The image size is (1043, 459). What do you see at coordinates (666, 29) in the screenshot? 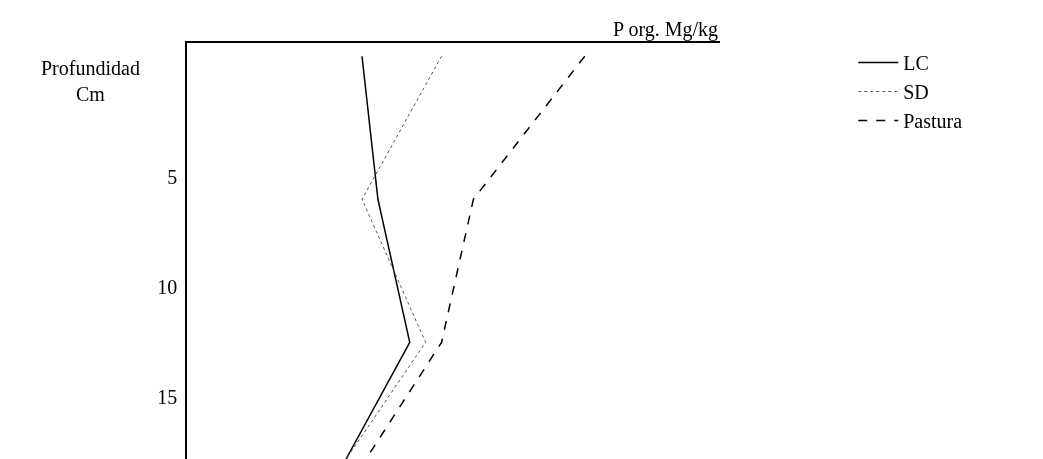
I see `x-axis-title: P org. Mg/kg` at bounding box center [666, 29].